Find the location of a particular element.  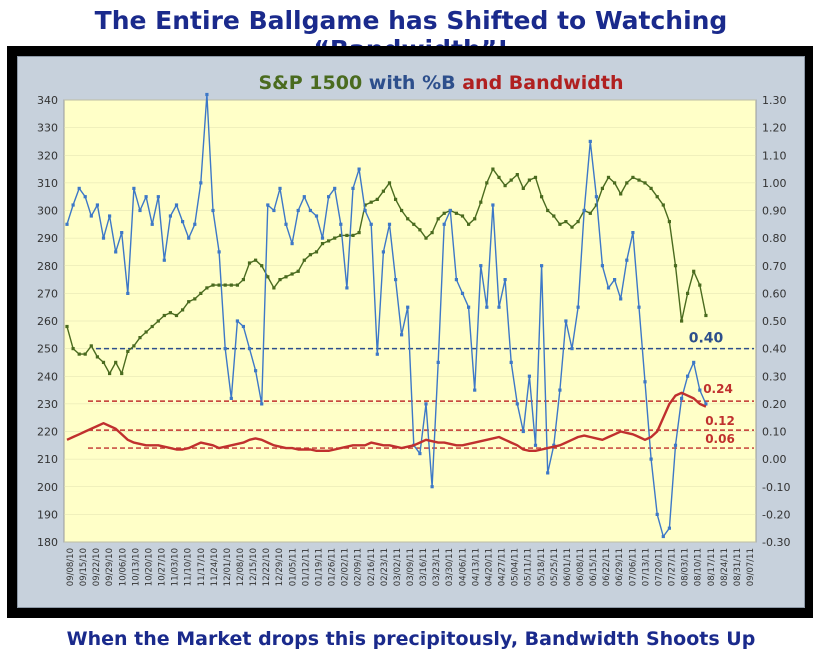

x-tick-label: 06/01/11 is located at coordinates (568, 567).